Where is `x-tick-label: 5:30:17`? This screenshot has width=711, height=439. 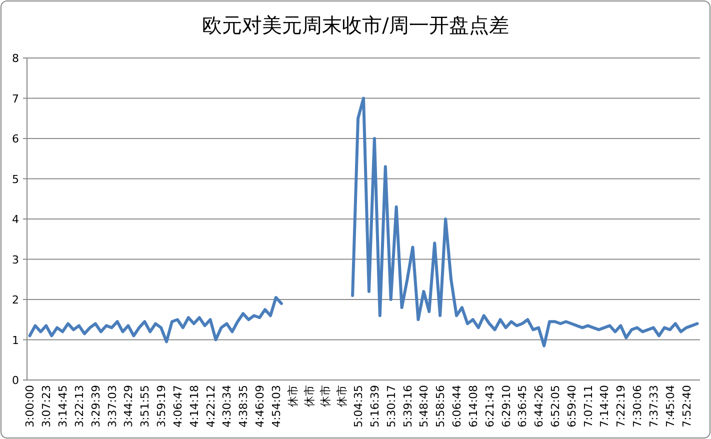 x-tick-label: 5:30:17 is located at coordinates (391, 406).